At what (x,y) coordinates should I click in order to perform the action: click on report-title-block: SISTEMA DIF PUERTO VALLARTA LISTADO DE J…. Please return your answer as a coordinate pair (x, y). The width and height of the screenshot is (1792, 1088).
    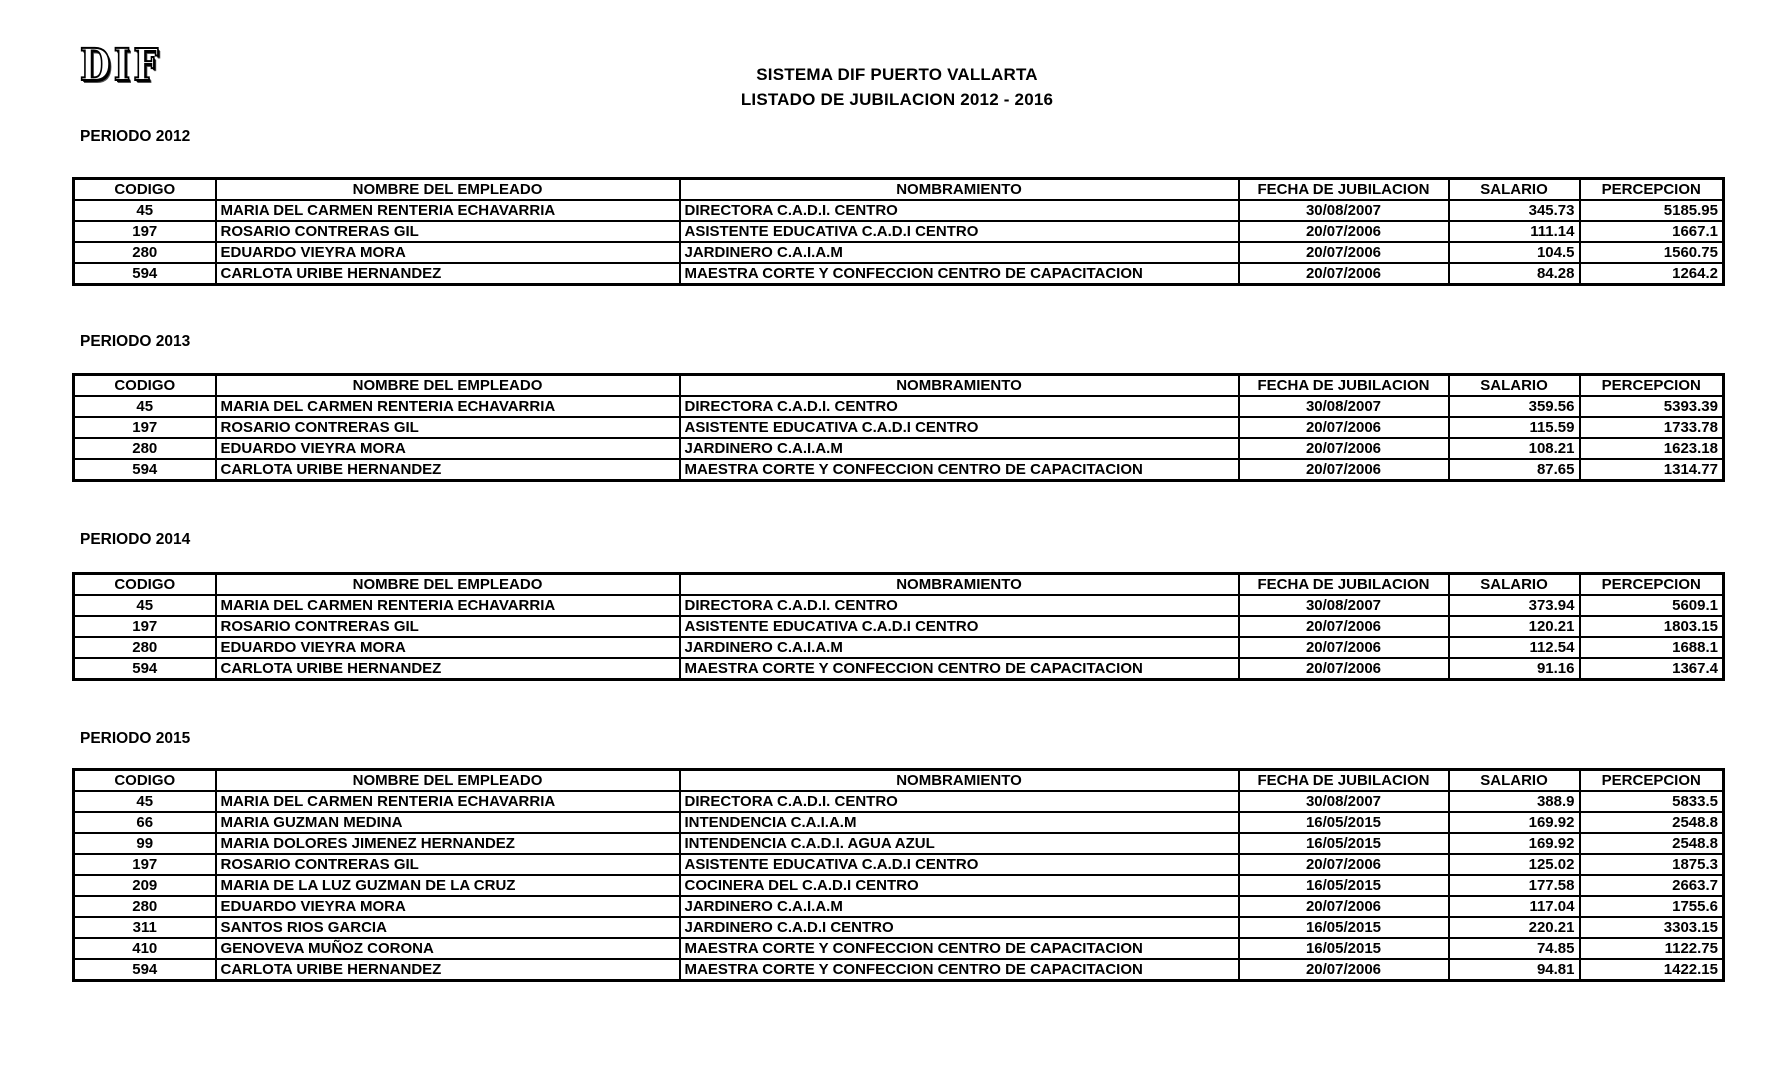
    Looking at the image, I should click on (897, 87).